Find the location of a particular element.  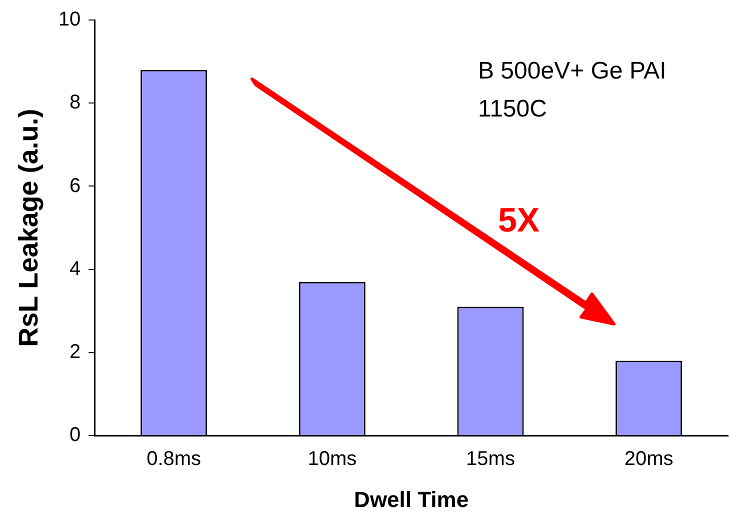

x-tick-label: 10ms is located at coordinates (332, 459).